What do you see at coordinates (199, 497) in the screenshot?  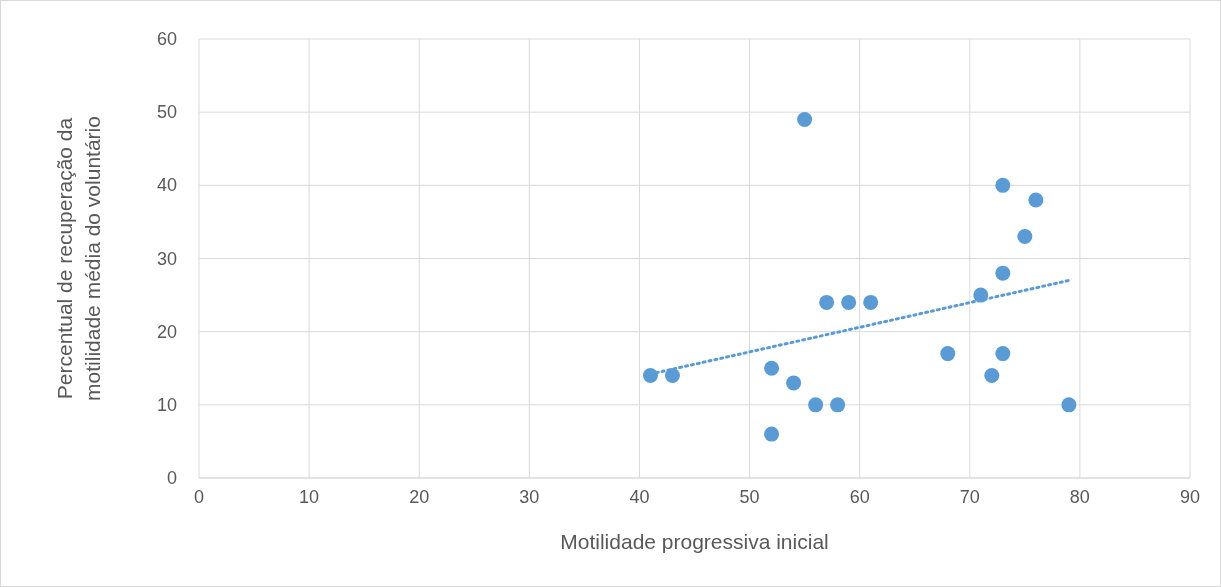 I see `x-tick-label: 0` at bounding box center [199, 497].